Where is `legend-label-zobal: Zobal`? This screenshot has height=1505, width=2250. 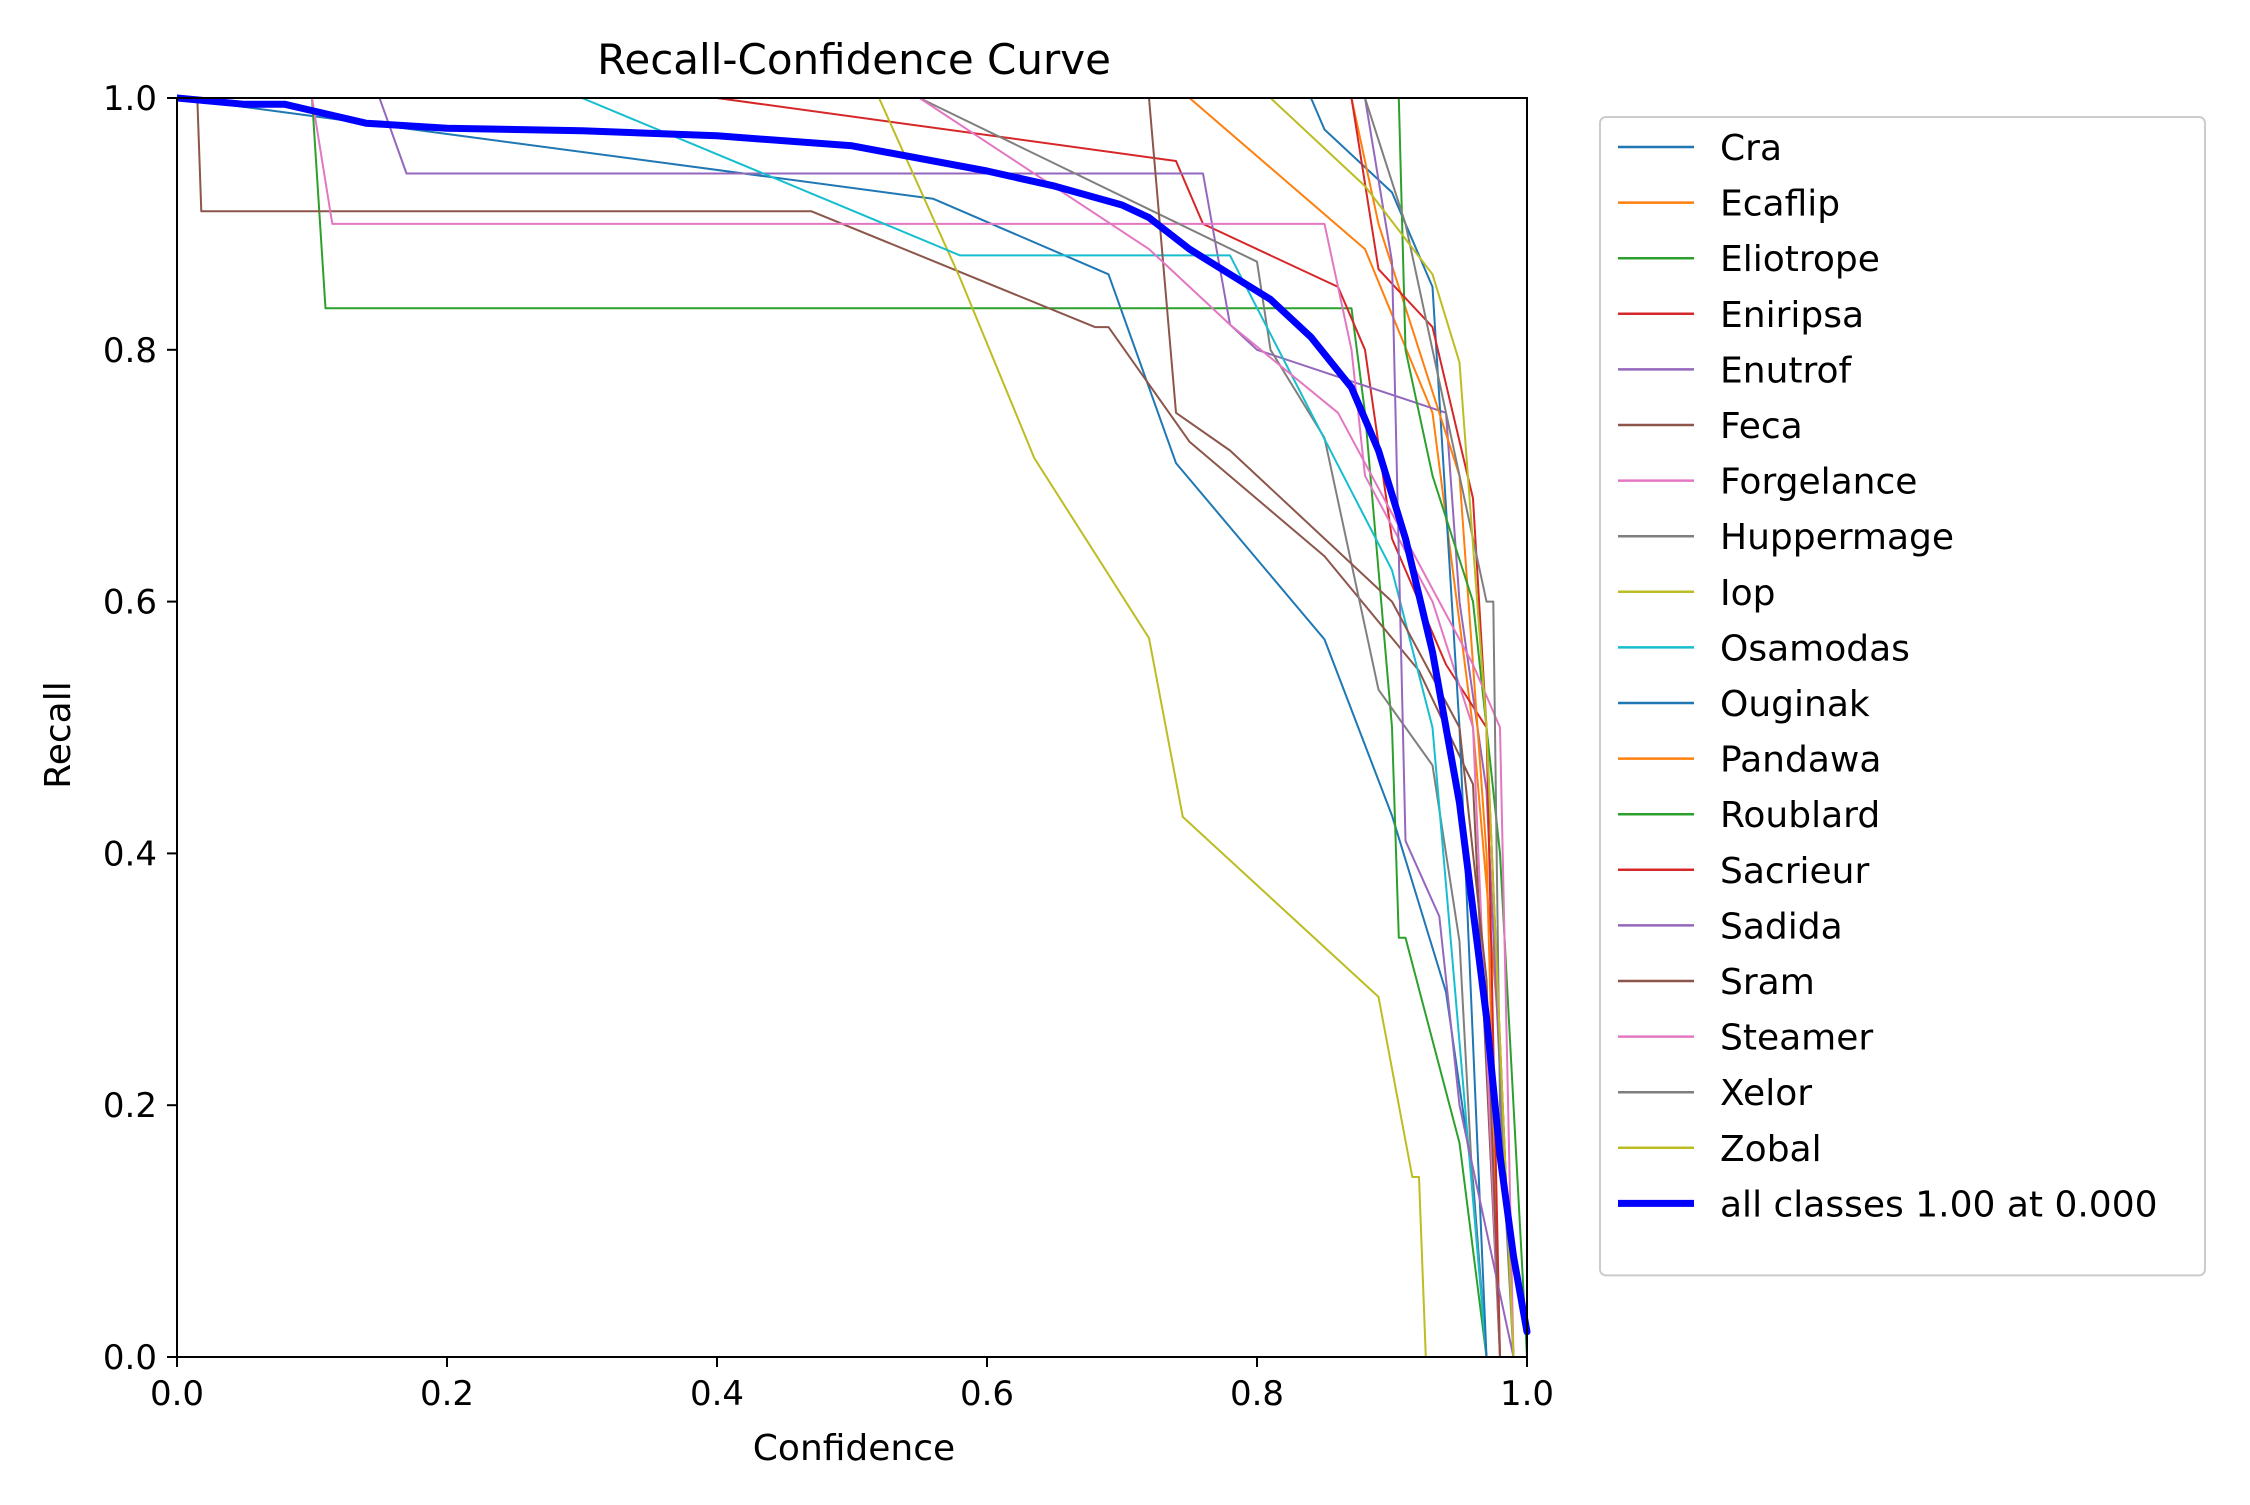 legend-label-zobal: Zobal is located at coordinates (1771, 1149).